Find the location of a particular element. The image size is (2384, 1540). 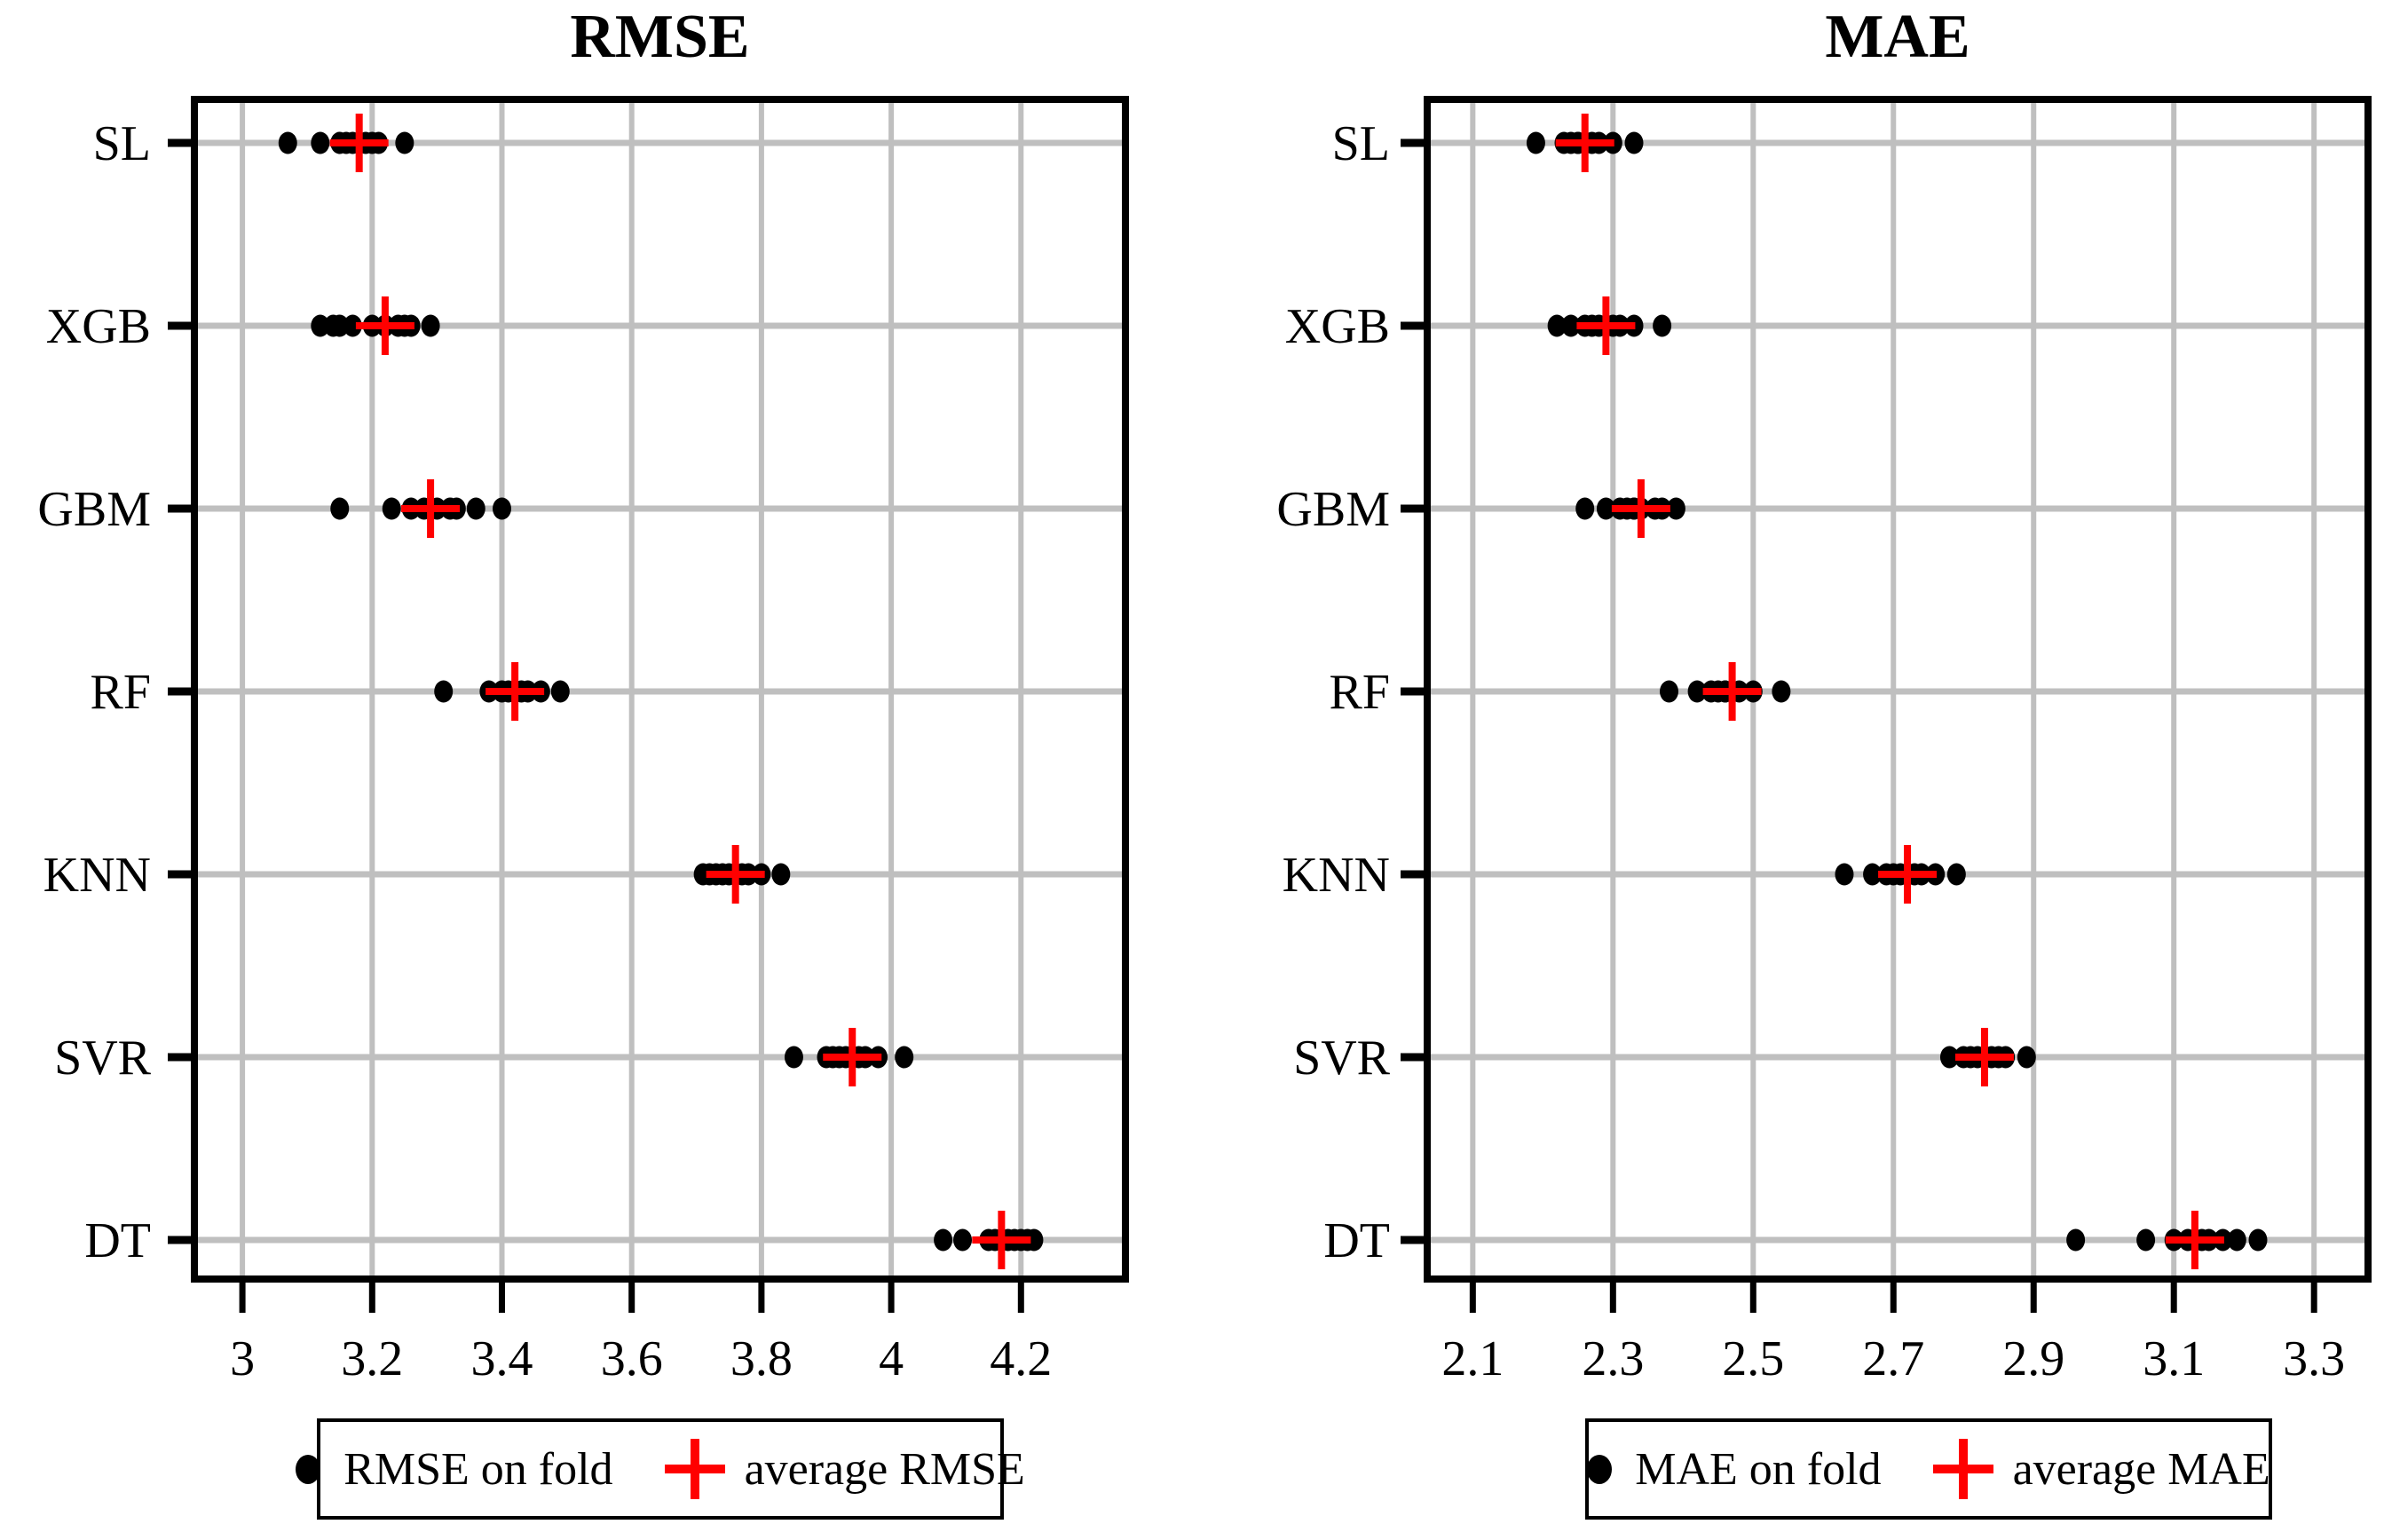

legend-fold-label: RMSE on fold is located at coordinates (478, 1469).